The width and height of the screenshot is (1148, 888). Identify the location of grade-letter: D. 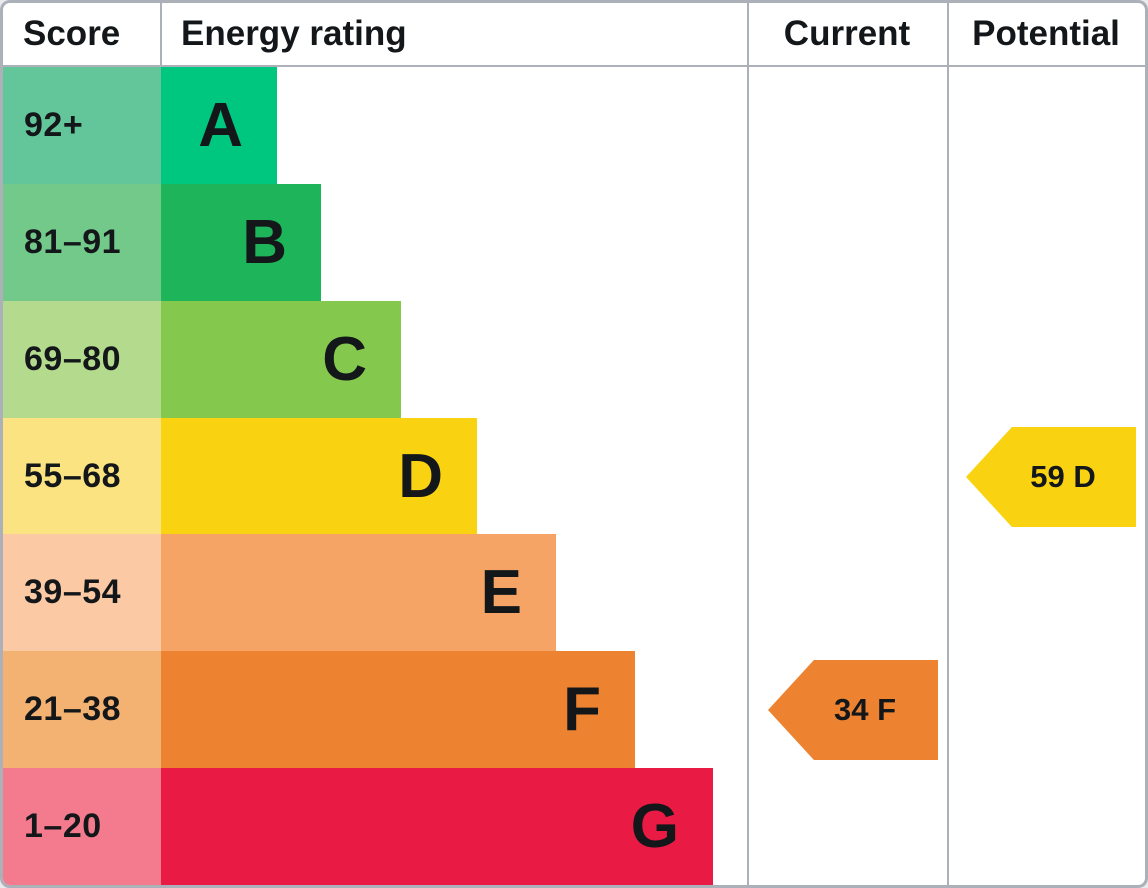
(420, 476).